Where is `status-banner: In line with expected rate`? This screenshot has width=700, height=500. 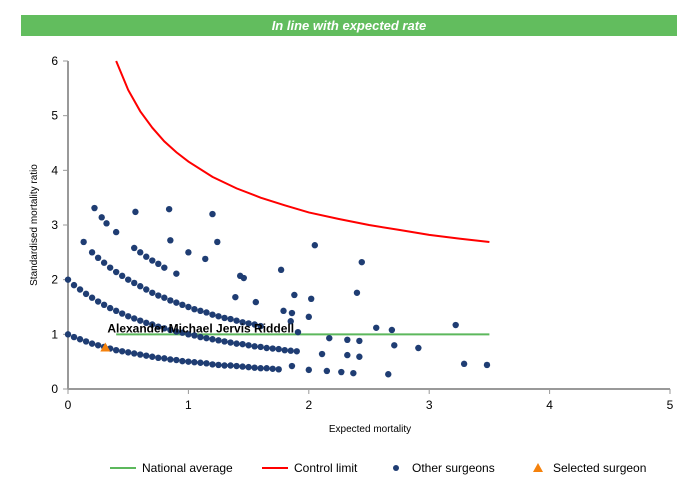 status-banner: In line with expected rate is located at coordinates (349, 25).